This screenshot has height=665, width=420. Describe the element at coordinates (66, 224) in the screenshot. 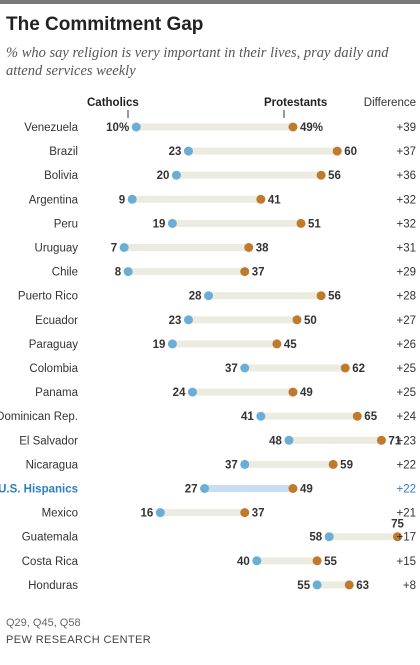

I see `category-label: Peru` at that location.